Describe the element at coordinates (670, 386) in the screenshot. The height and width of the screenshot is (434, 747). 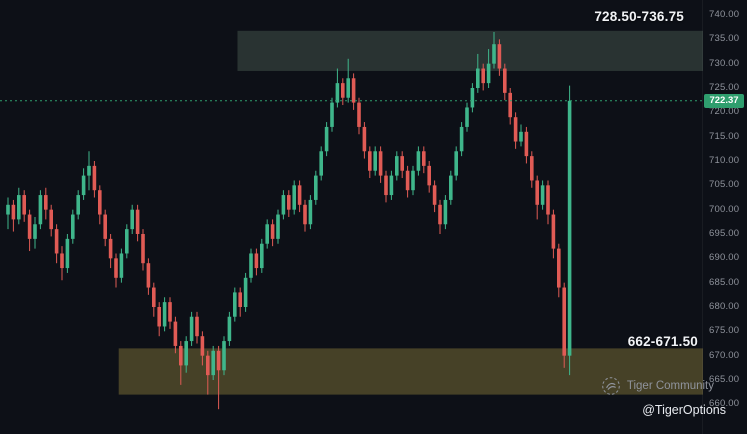
I see `watermark-text: Tiger Community` at that location.